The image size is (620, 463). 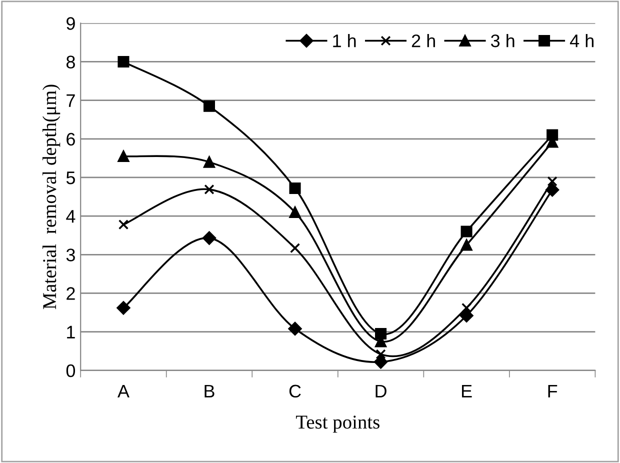 I want to click on x-tick-label: E, so click(x=467, y=391).